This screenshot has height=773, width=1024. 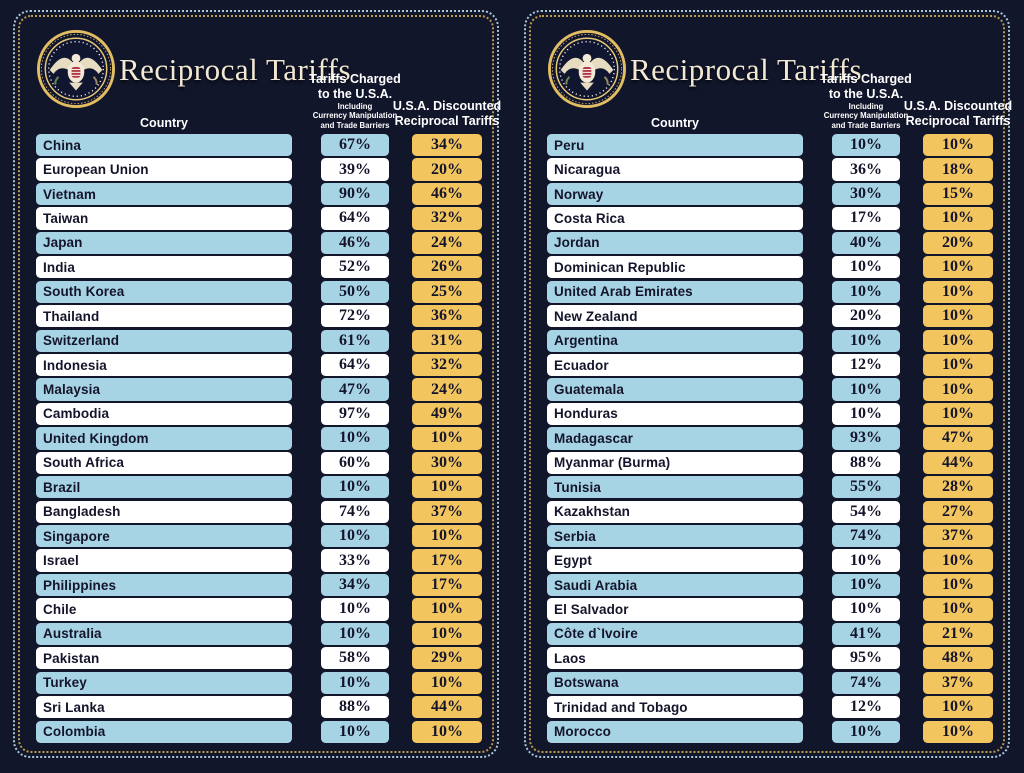 What do you see at coordinates (164, 536) in the screenshot?
I see `country-cell: Singapore` at bounding box center [164, 536].